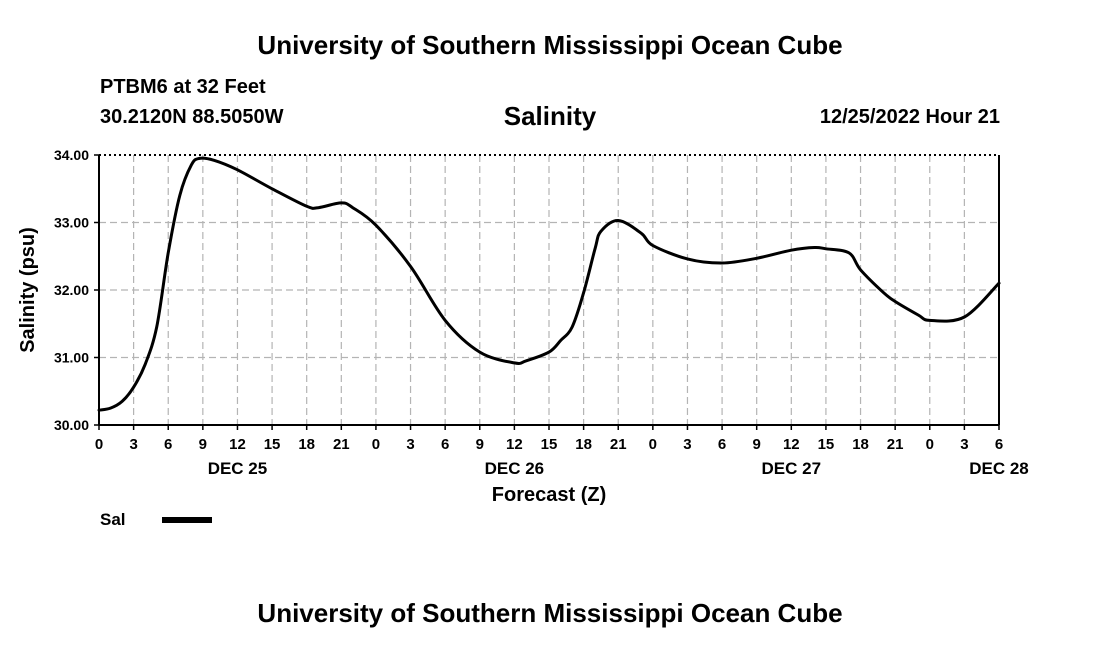 The image size is (1100, 650). What do you see at coordinates (238, 468) in the screenshot?
I see `date-label: DEC 25` at bounding box center [238, 468].